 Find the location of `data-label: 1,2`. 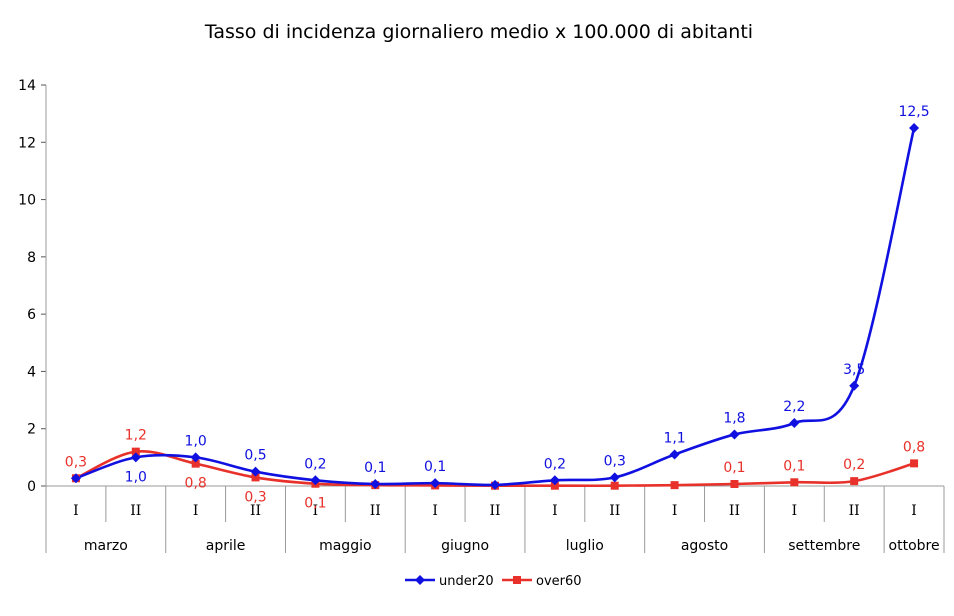

data-label: 1,2 is located at coordinates (136, 436).